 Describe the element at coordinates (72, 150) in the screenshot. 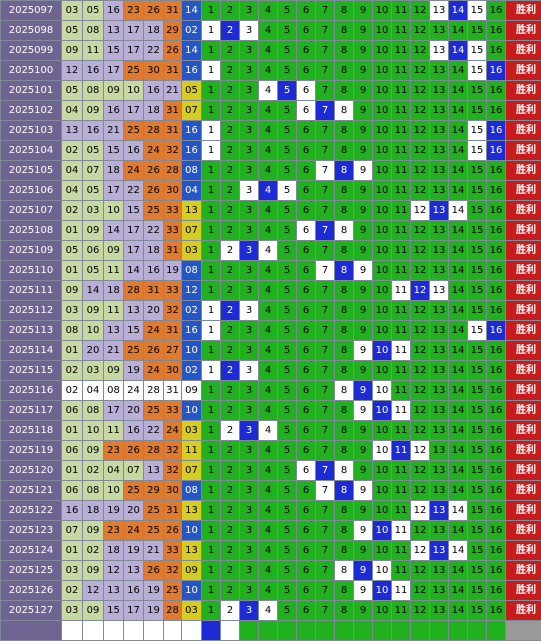

I see `red-ball-cell: 02` at that location.